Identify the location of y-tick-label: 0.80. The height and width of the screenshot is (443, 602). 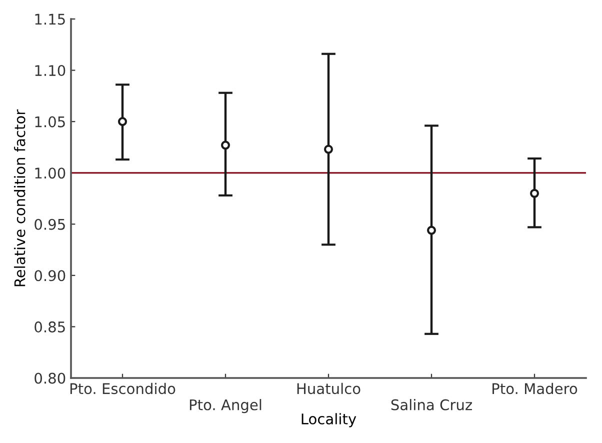
(50, 378).